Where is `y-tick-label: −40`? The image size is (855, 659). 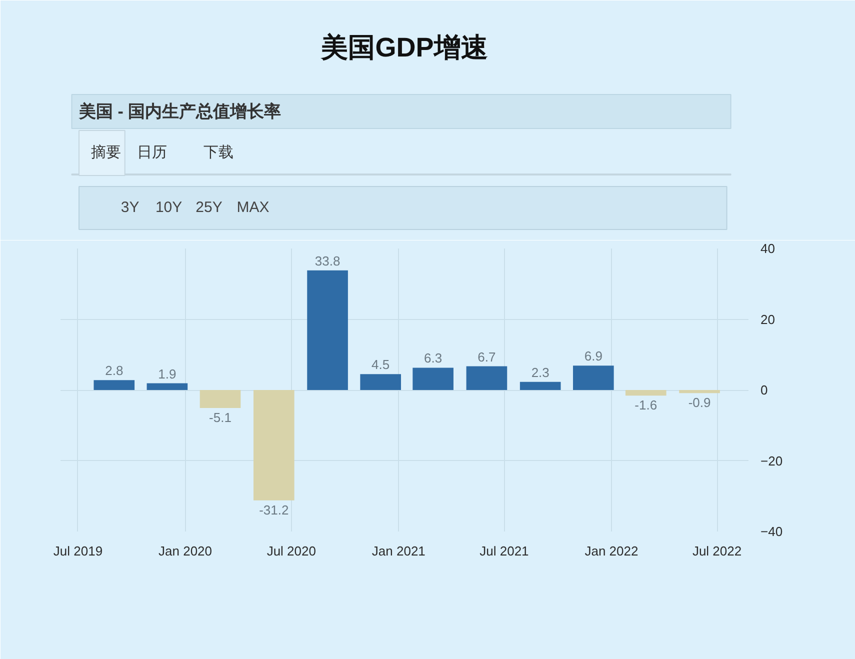
y-tick-label: −40 is located at coordinates (771, 531).